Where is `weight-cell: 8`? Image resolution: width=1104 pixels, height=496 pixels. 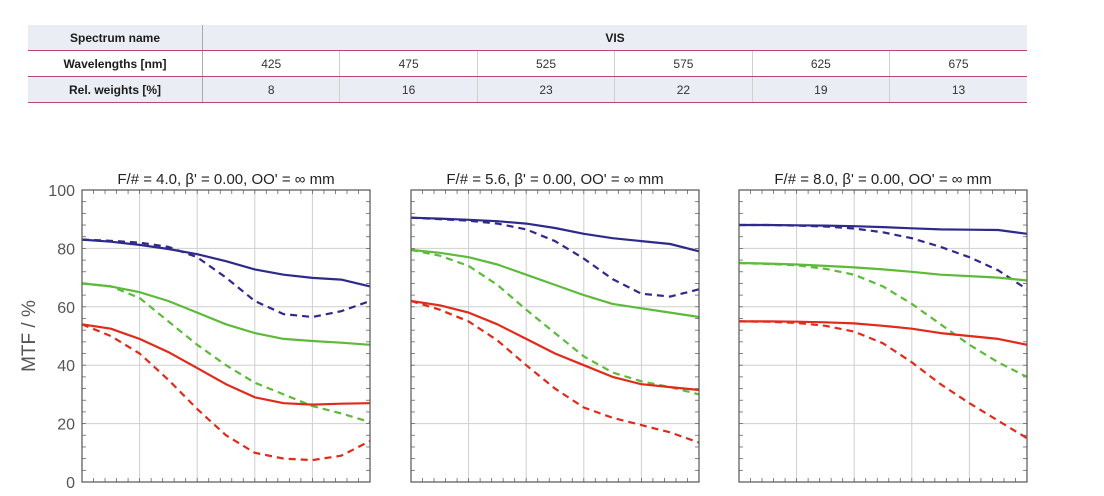 weight-cell: 8 is located at coordinates (271, 89).